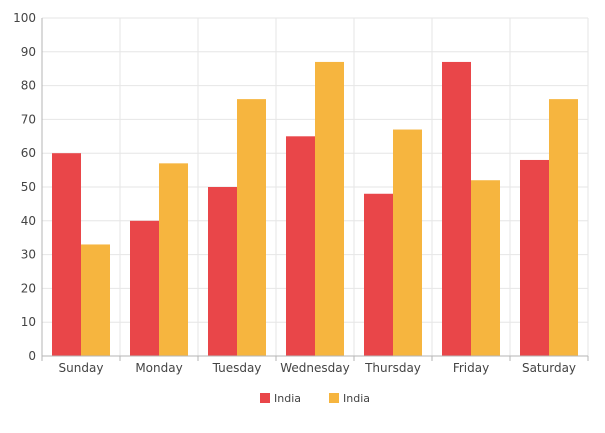 Image resolution: width=605 pixels, height=433 pixels. I want to click on bar-series0-wednesday, so click(300, 246).